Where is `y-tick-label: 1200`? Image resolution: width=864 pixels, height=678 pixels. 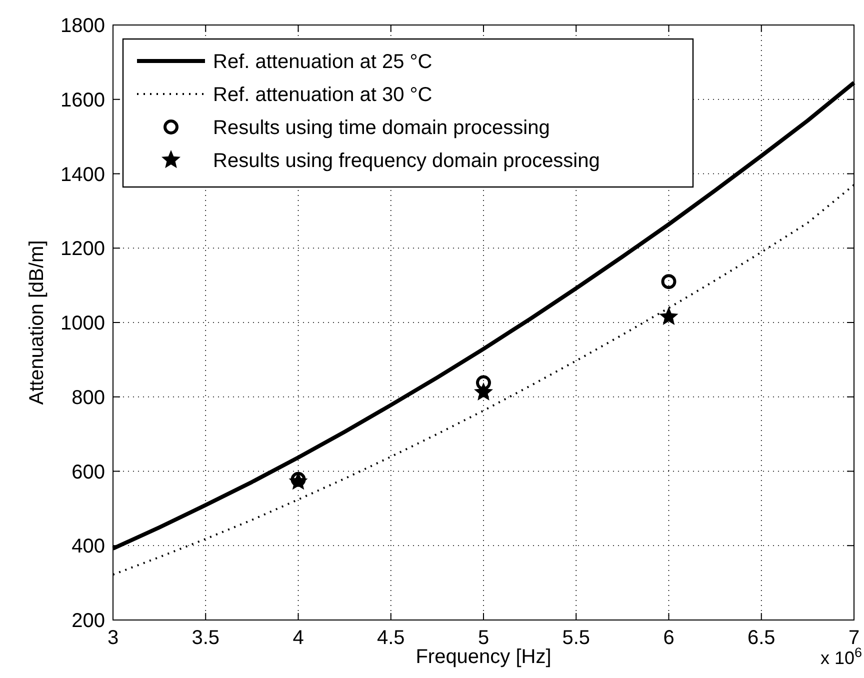 y-tick-label: 1200 is located at coordinates (82, 249).